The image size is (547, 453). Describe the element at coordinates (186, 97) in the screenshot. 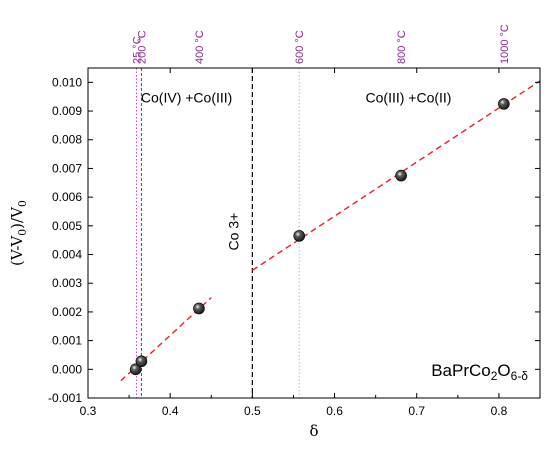

I see `region-label: Co(IV) +Co(III)` at that location.